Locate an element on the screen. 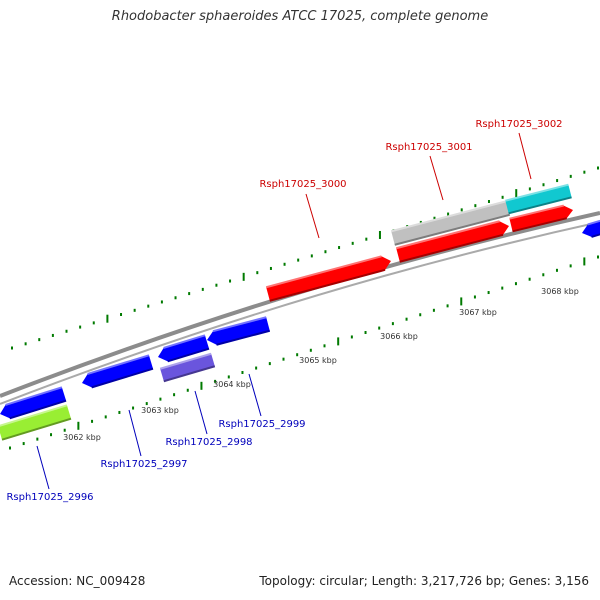 This screenshot has height=600, width=600. gene-rsph17025-3002-red-body is located at coordinates (541, 218).